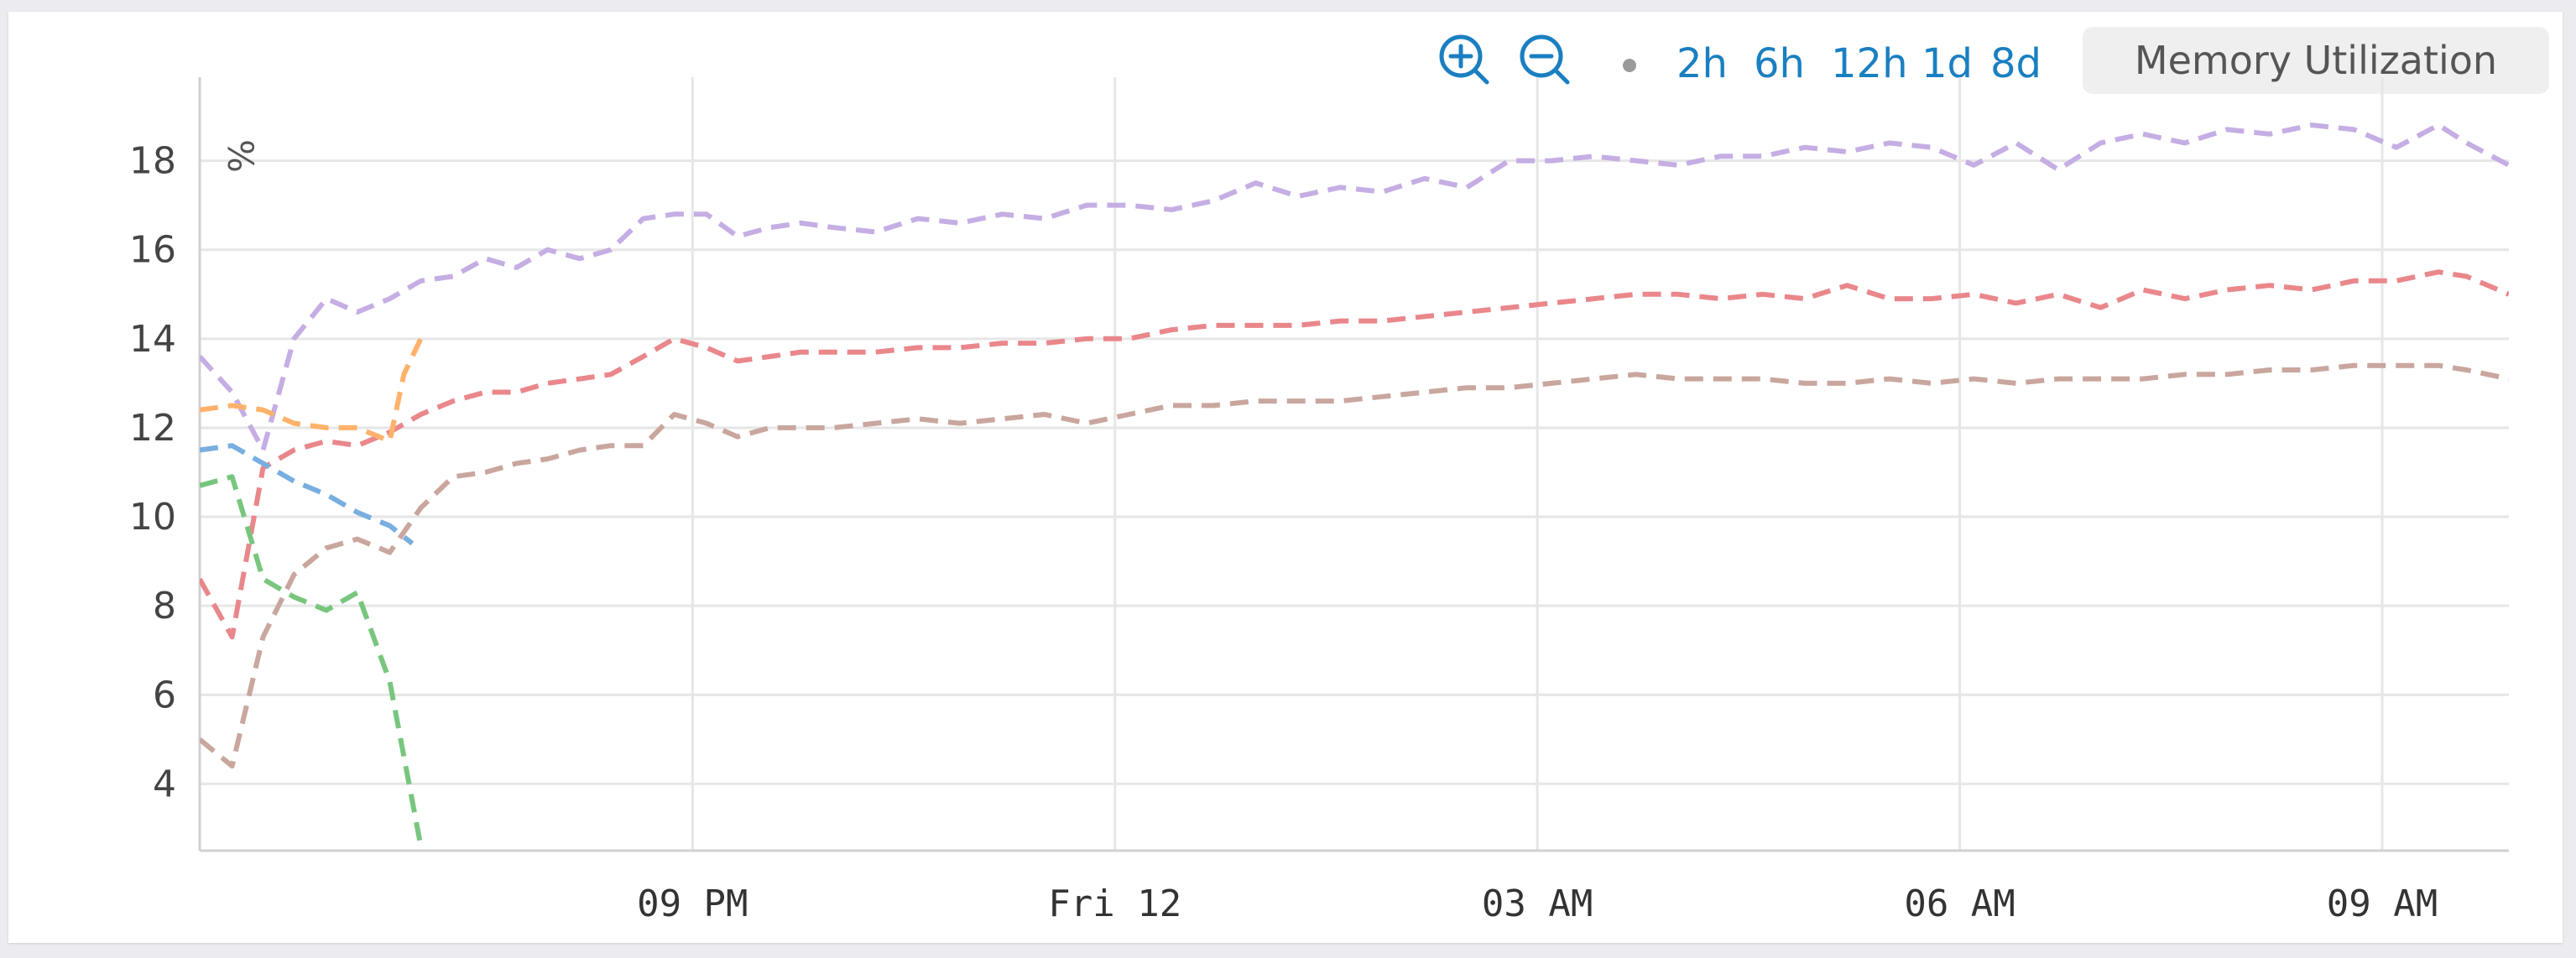 This screenshot has width=2576, height=958. What do you see at coordinates (152, 251) in the screenshot?
I see `y-tick-label: 16` at bounding box center [152, 251].